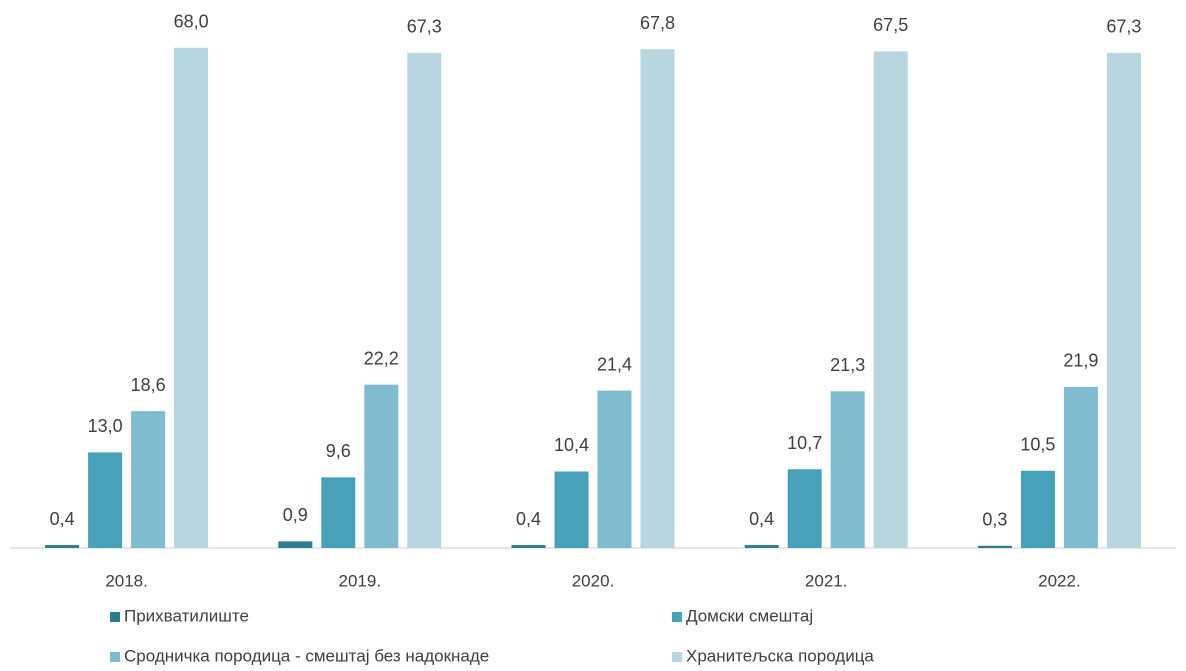  I want to click on data-label: 67,5, so click(890, 25).